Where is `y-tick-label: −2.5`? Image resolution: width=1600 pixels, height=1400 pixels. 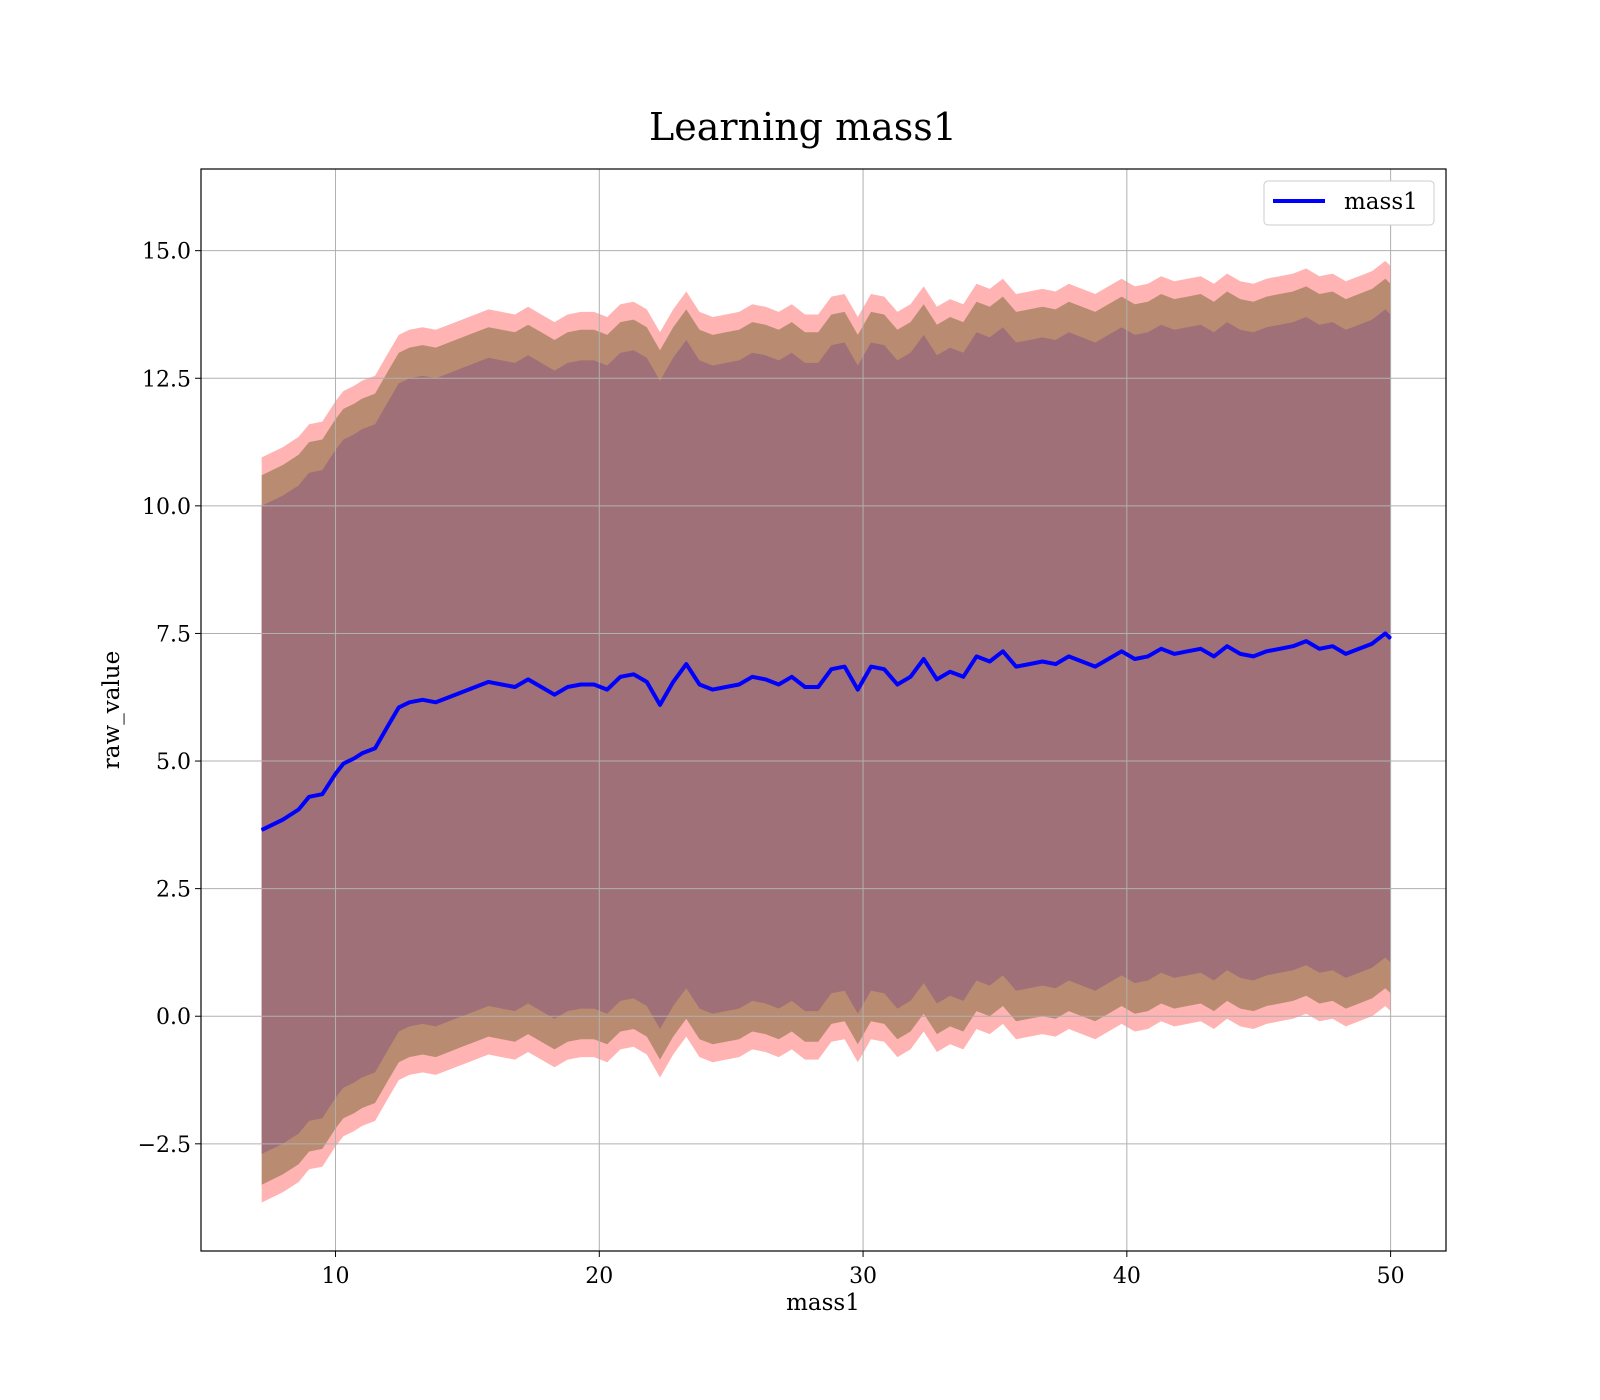 y-tick-label: −2.5 is located at coordinates (164, 1145).